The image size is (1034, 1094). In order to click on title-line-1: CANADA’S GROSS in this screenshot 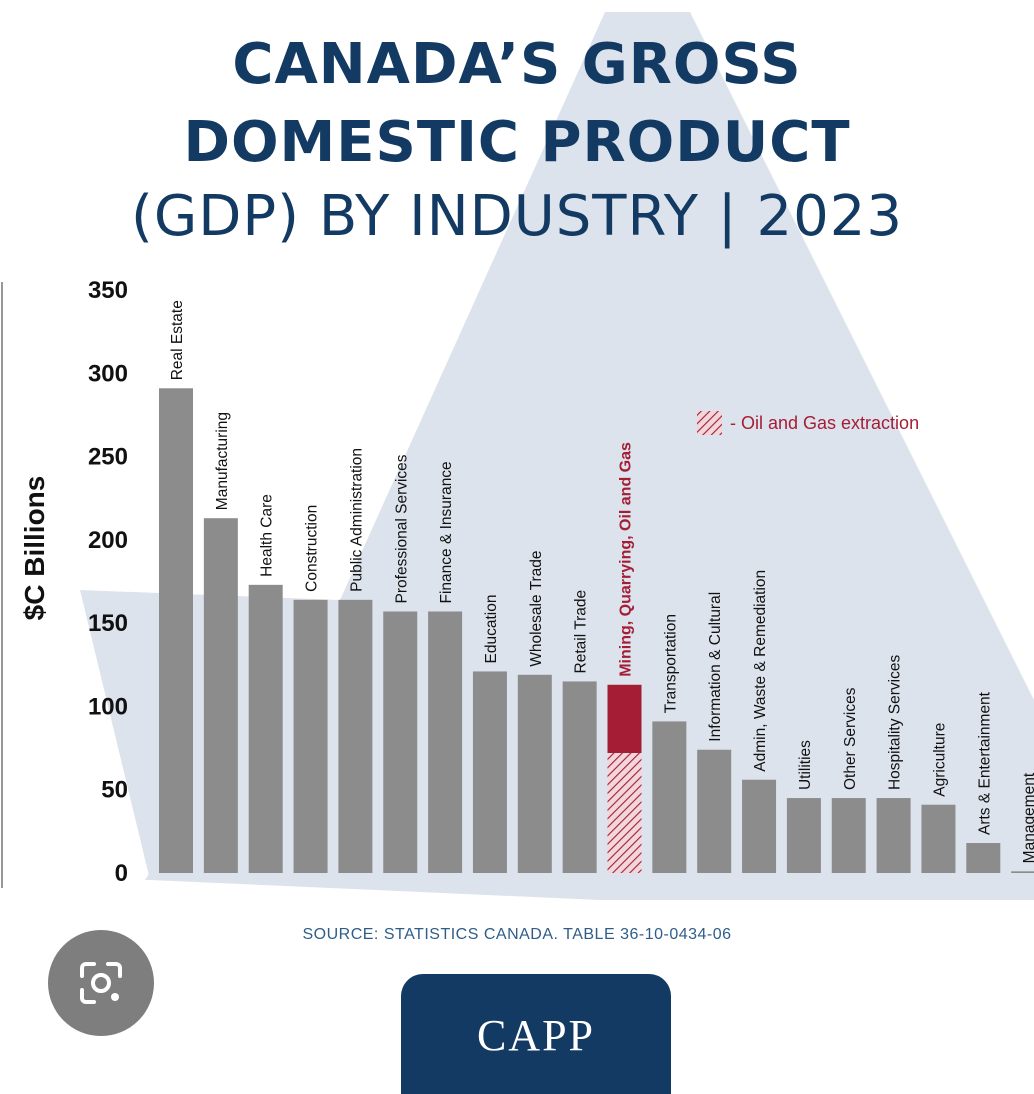, I will do `click(517, 64)`.